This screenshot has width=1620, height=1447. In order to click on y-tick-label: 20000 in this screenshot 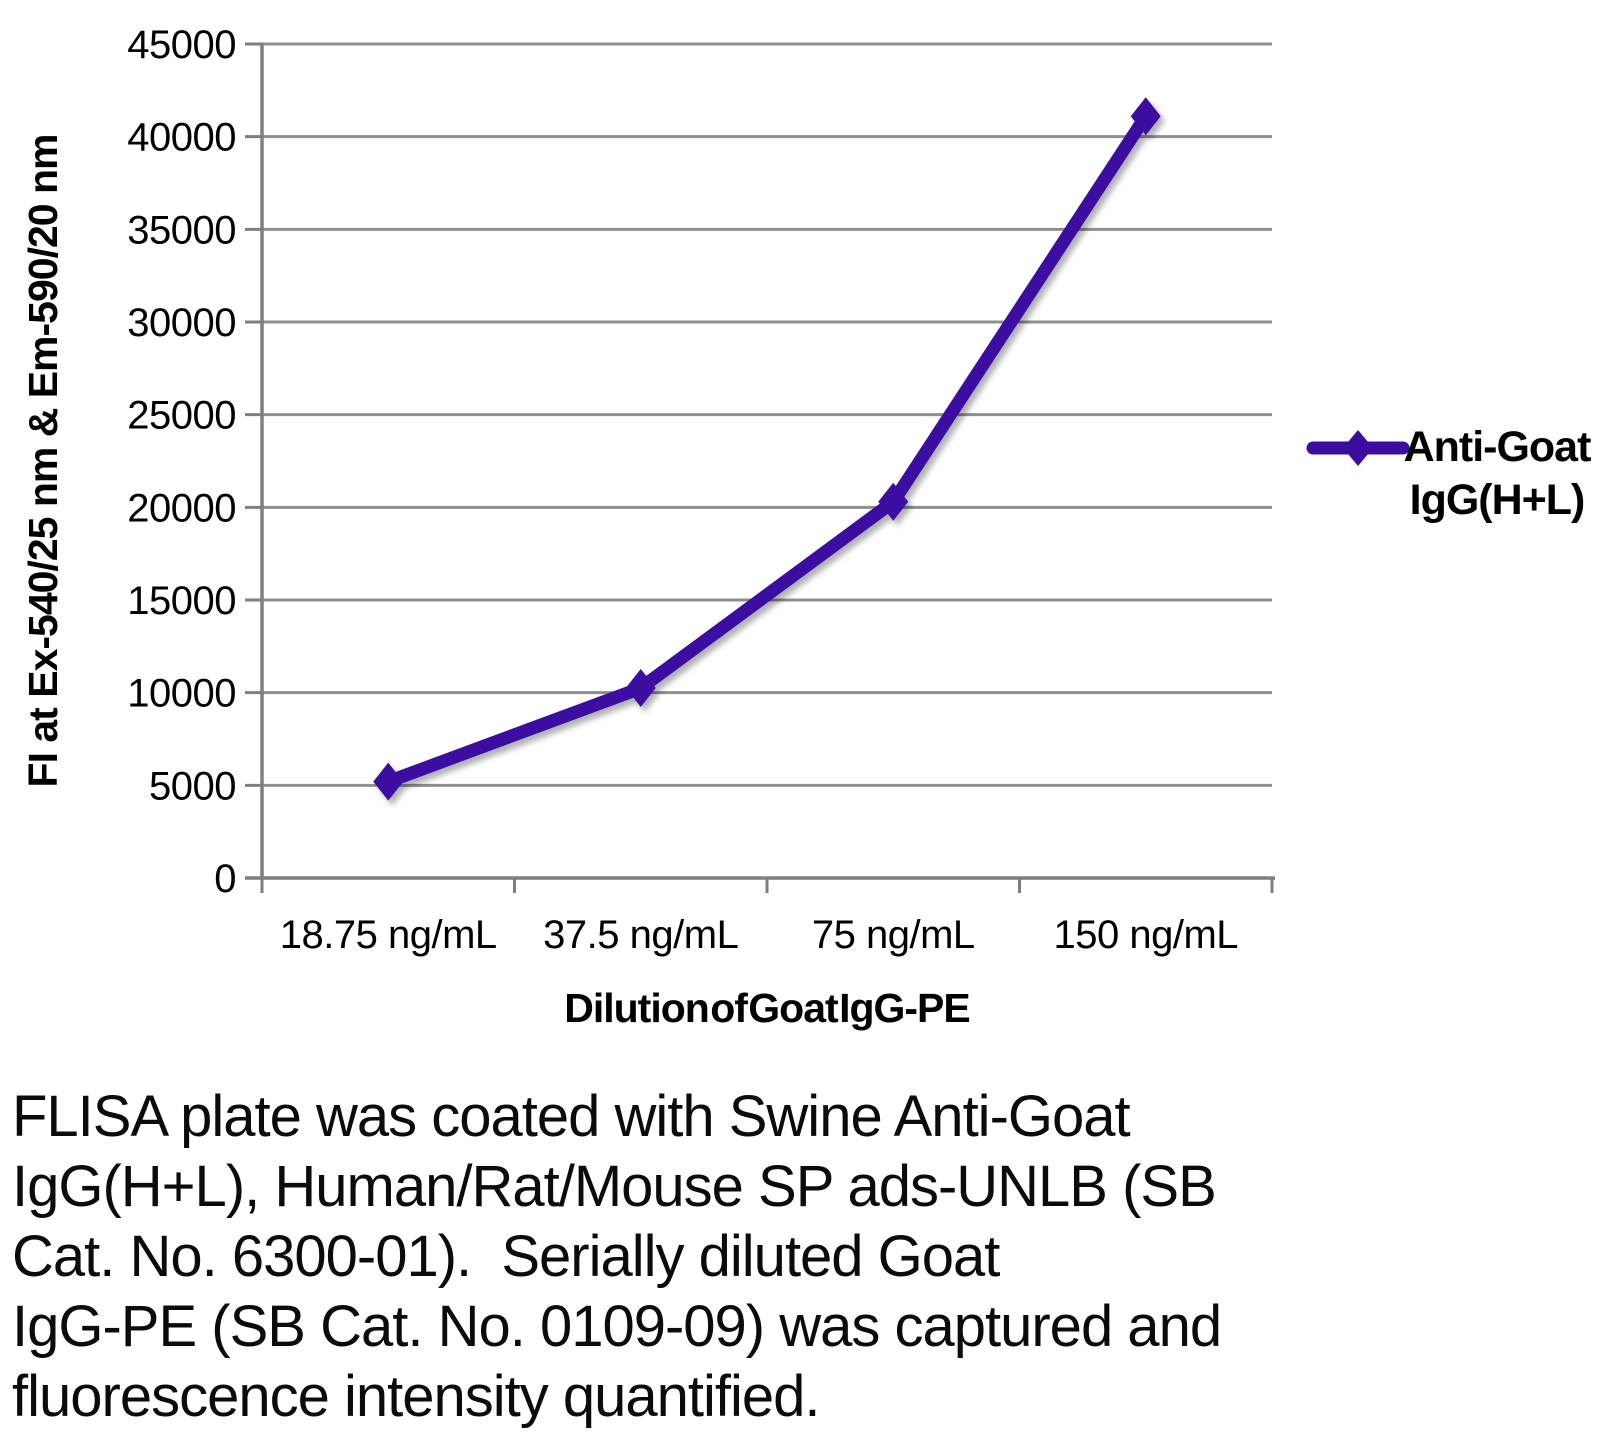, I will do `click(181, 508)`.